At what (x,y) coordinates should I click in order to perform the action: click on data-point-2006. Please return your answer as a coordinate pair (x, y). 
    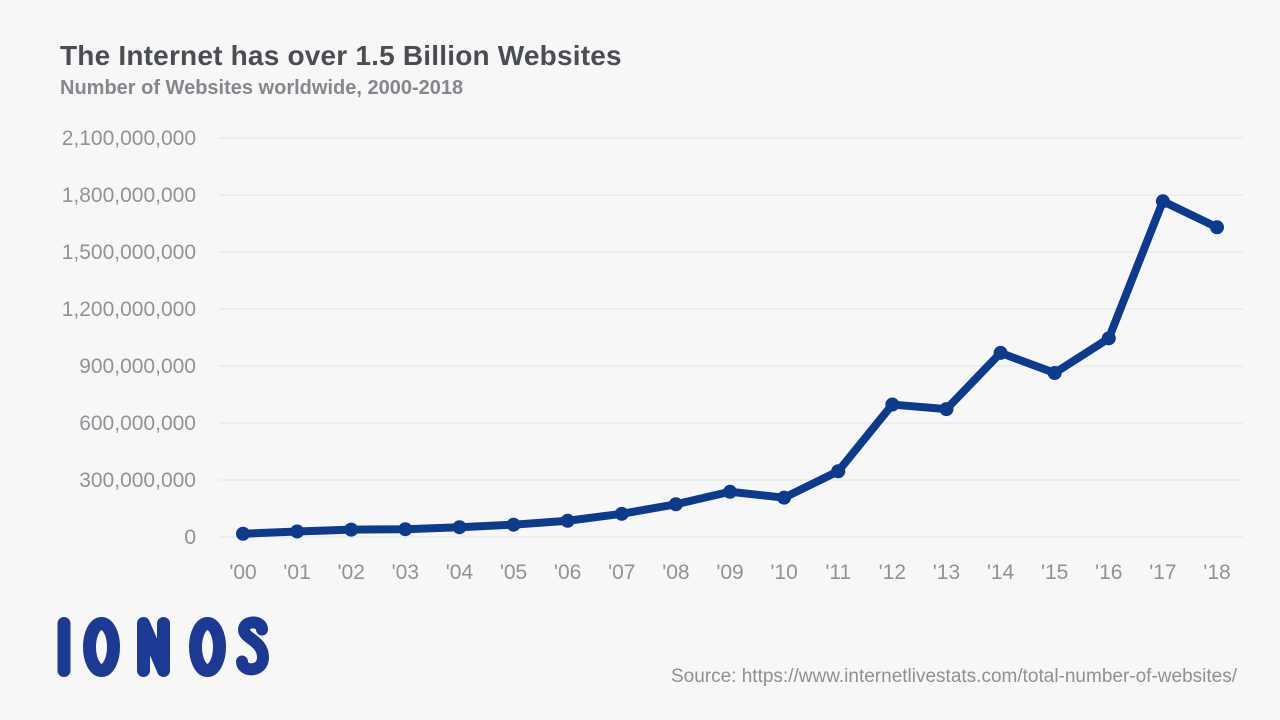
    Looking at the image, I should click on (567, 520).